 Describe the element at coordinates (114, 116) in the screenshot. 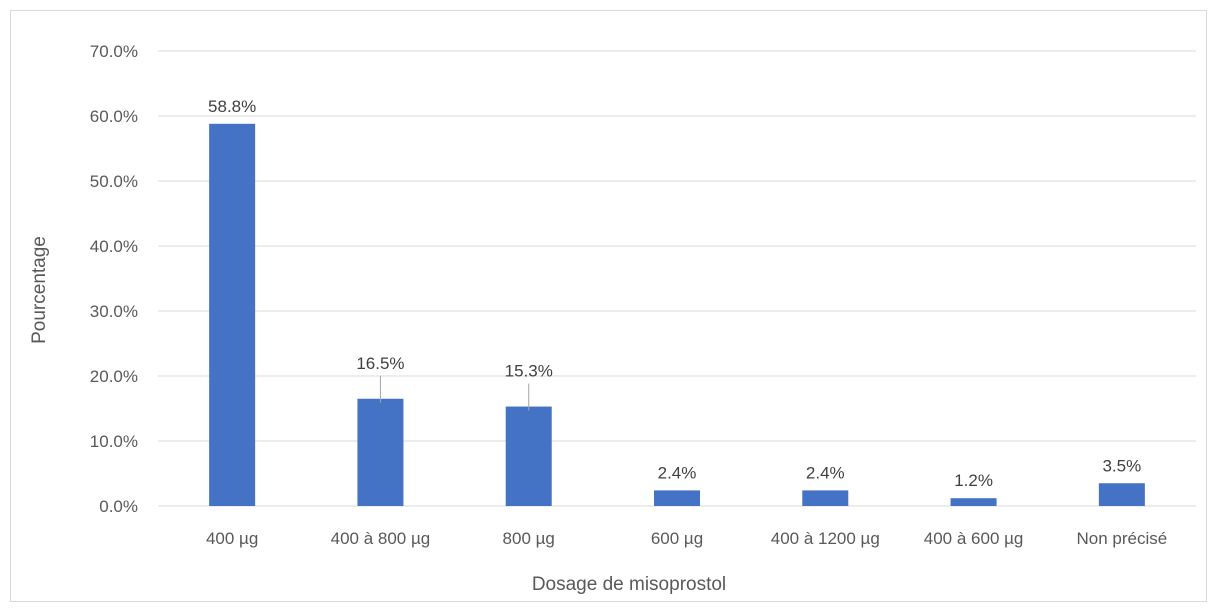

I see `y-tick-label: 60.0%` at that location.